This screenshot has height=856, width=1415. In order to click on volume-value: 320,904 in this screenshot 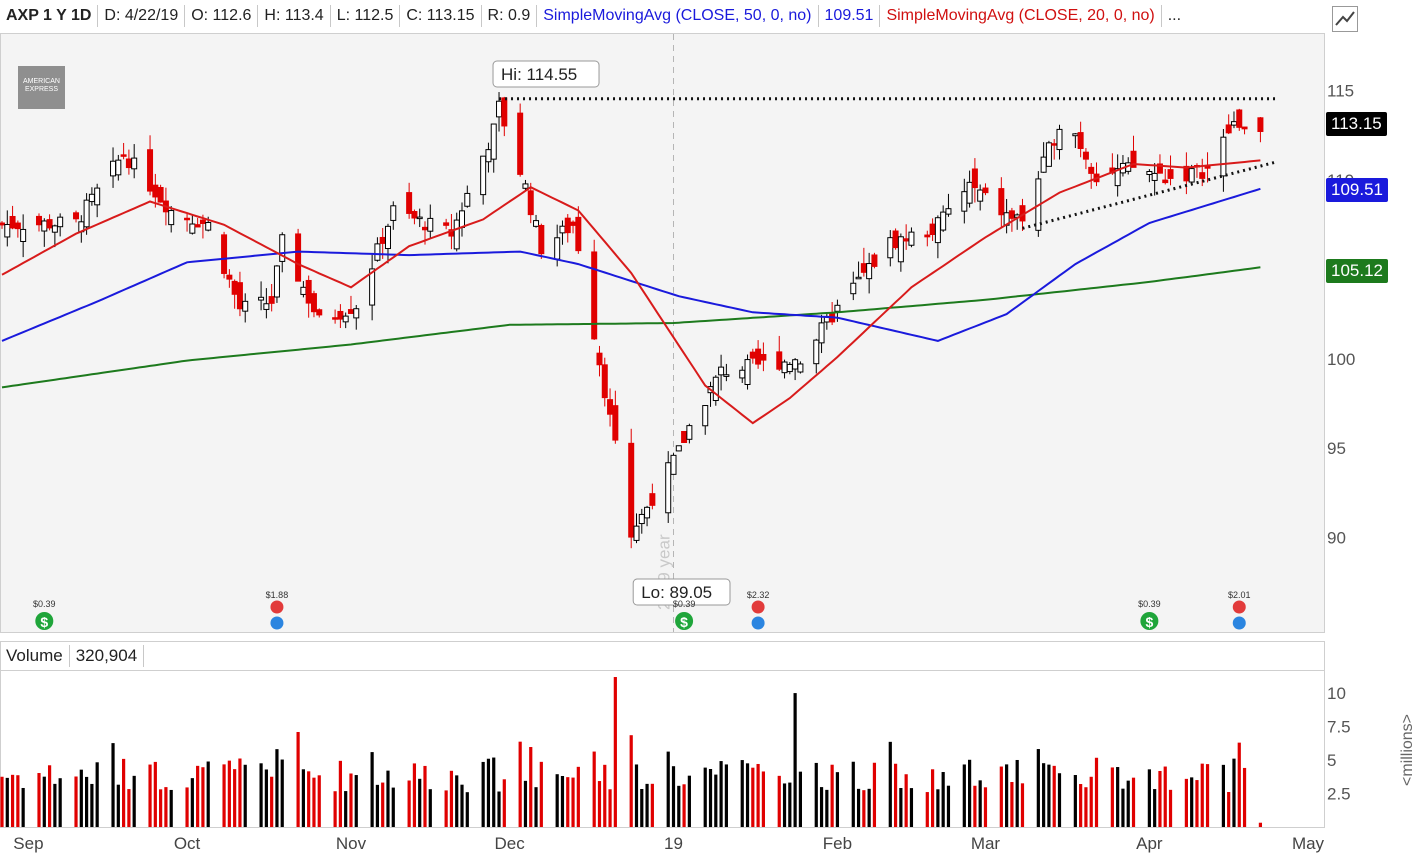, I will do `click(107, 655)`.